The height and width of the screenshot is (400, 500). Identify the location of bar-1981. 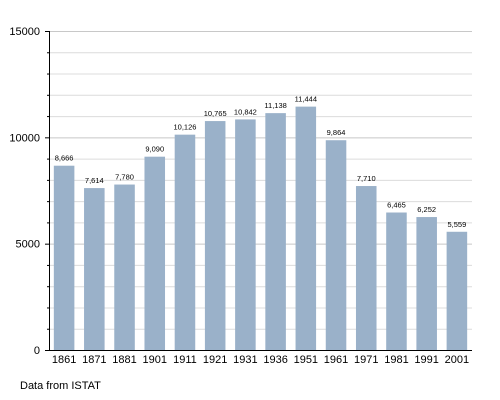
(396, 281).